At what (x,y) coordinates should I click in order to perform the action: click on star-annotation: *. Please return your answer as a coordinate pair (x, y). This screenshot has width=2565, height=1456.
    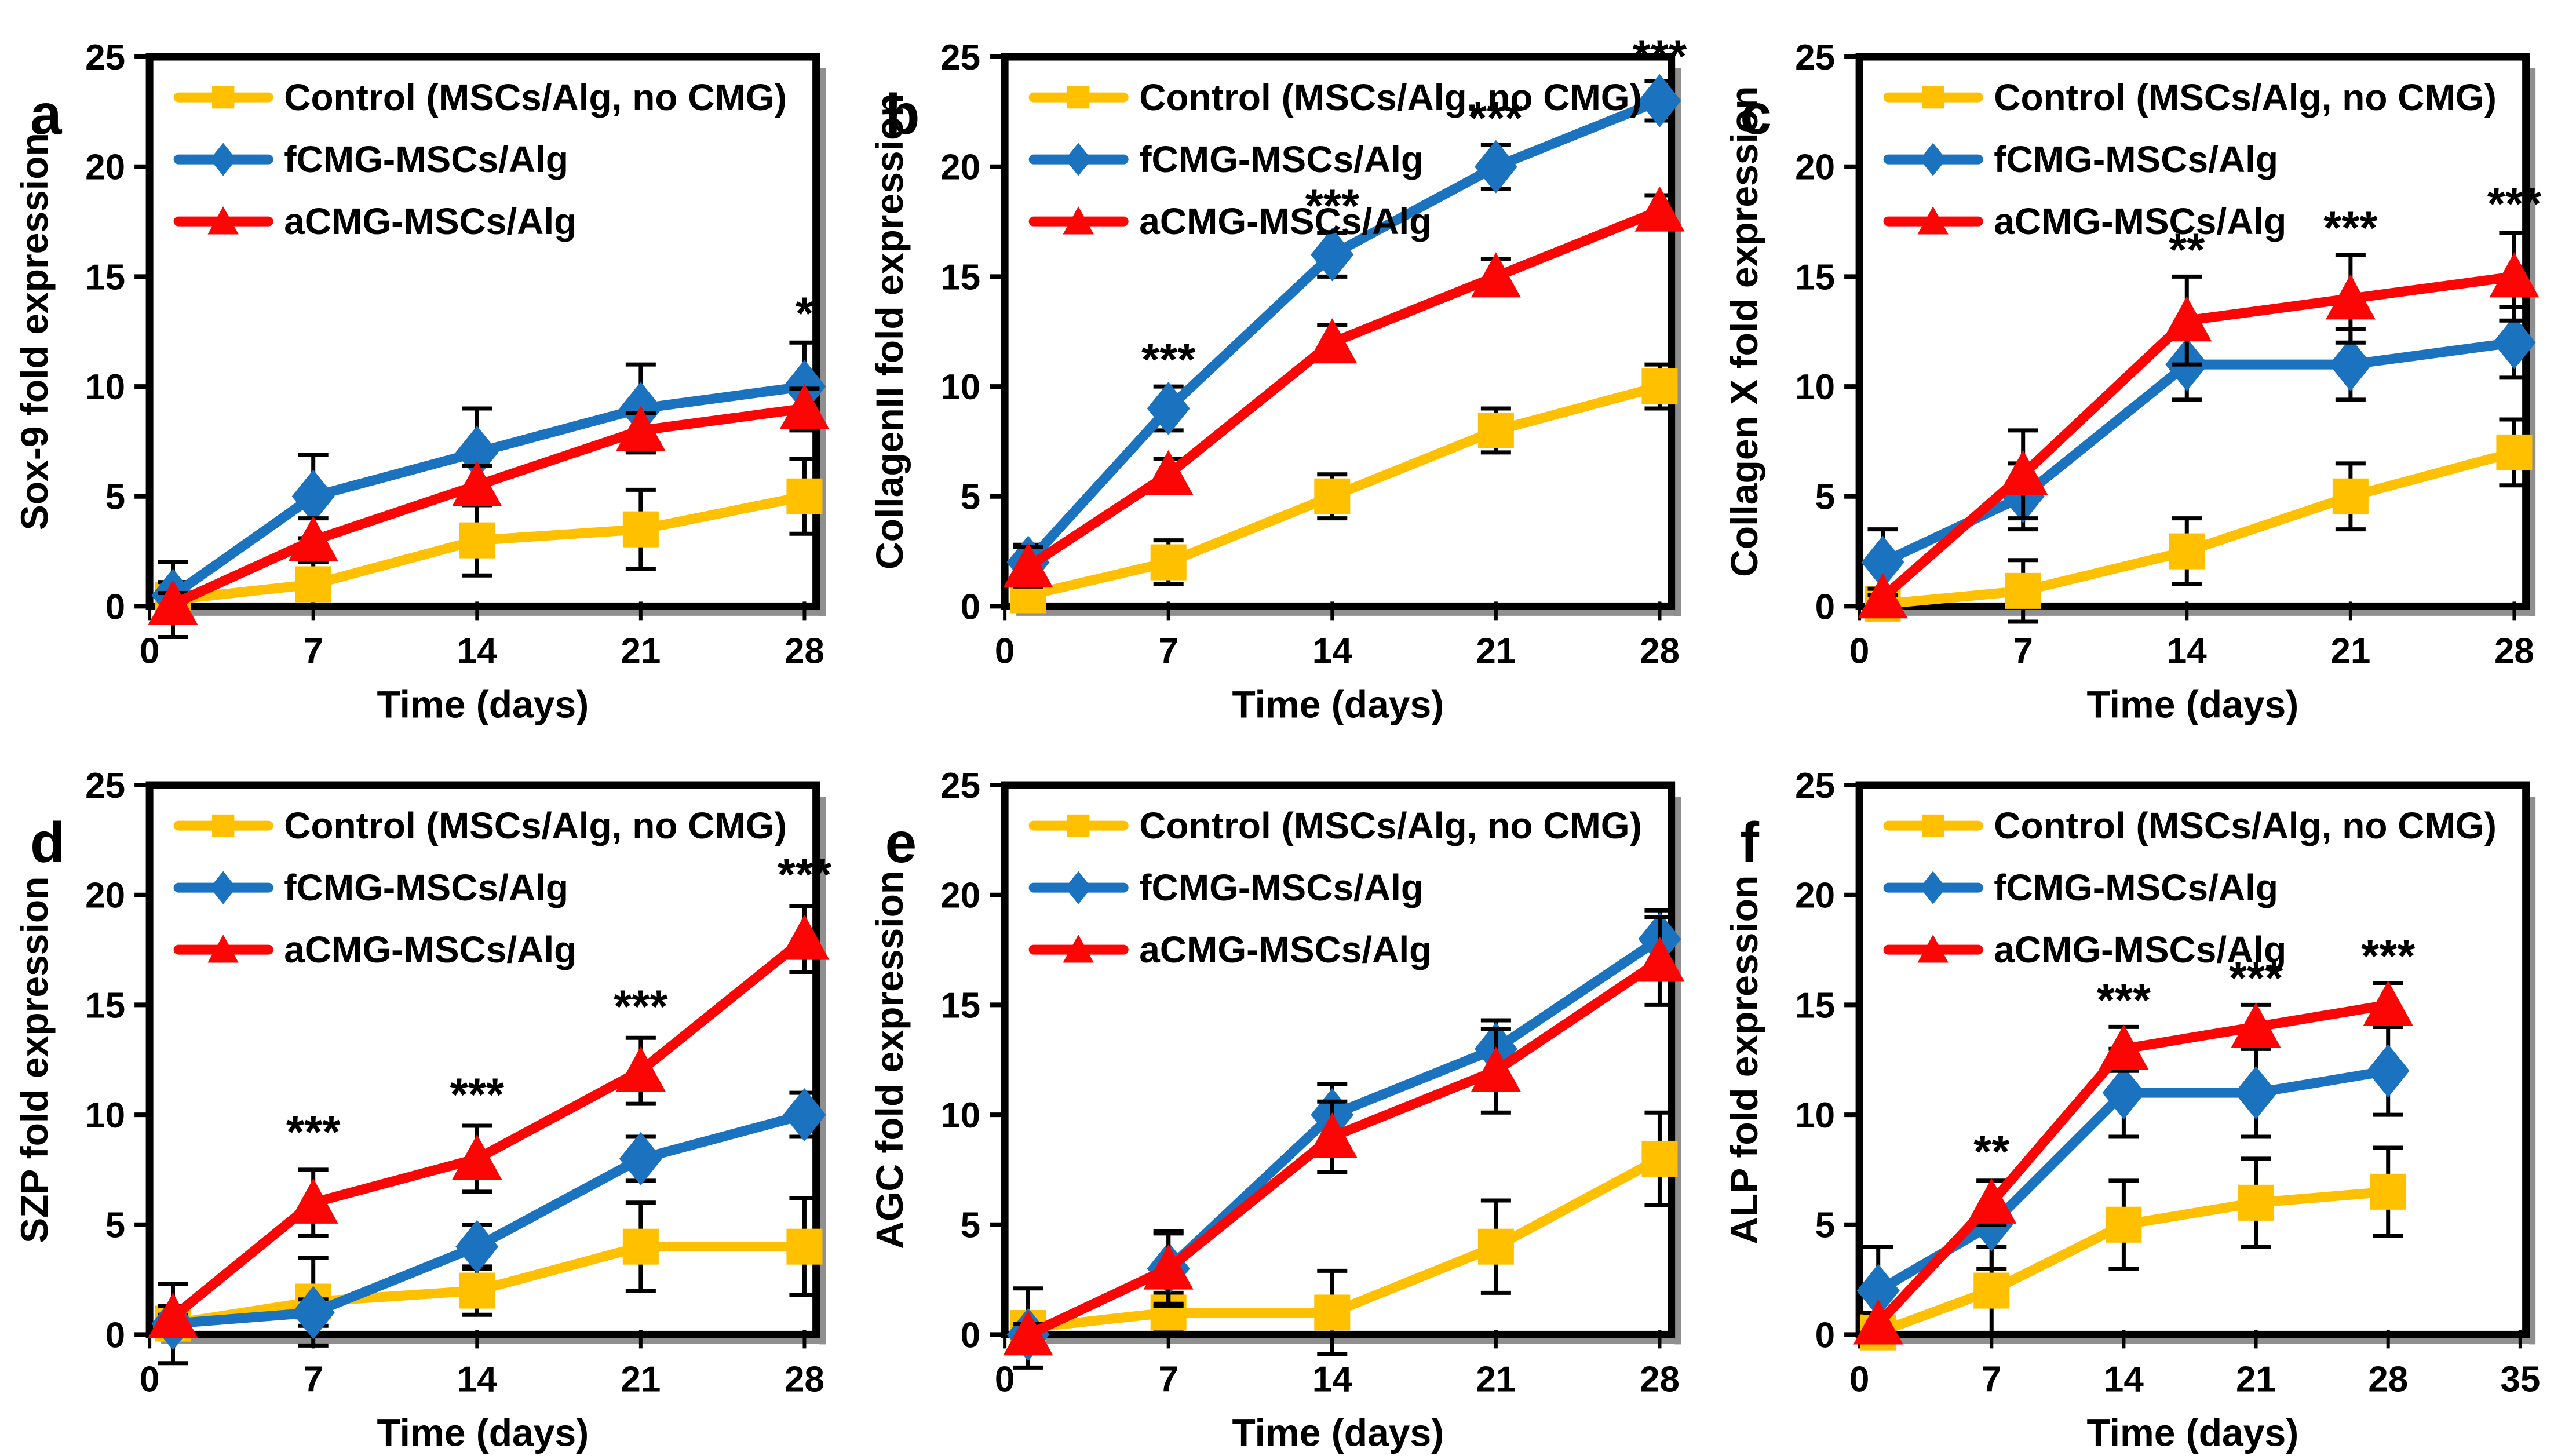
    Looking at the image, I should click on (805, 313).